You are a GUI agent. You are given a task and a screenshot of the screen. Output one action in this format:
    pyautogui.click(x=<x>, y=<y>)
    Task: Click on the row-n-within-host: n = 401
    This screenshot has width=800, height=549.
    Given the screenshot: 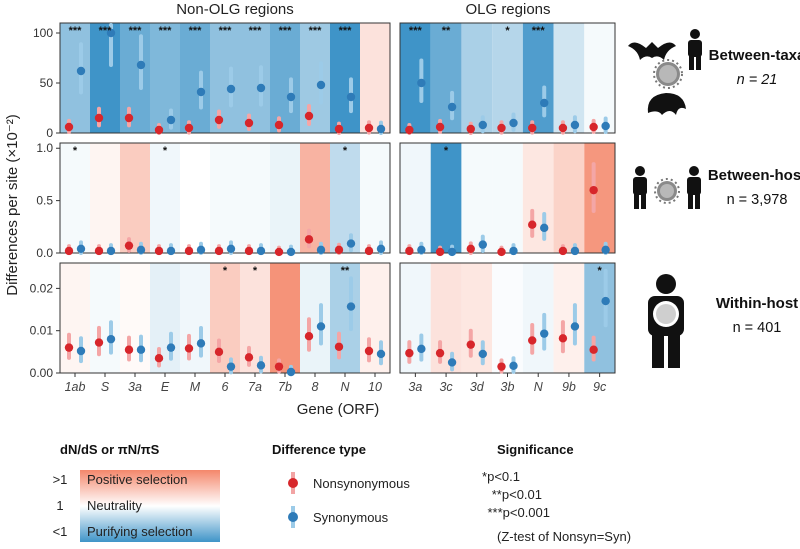 What is the action you would take?
    pyautogui.click(x=757, y=328)
    